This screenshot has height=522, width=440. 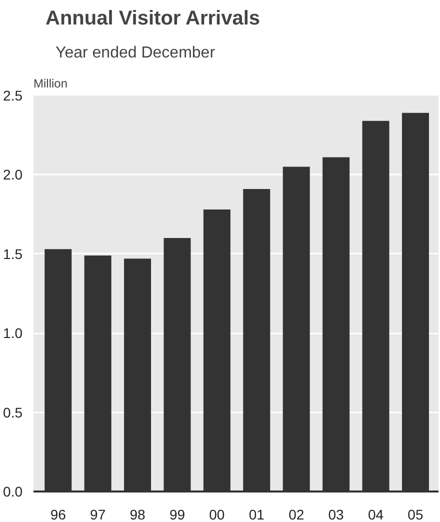 I want to click on x-tick-label: 02, so click(x=296, y=514).